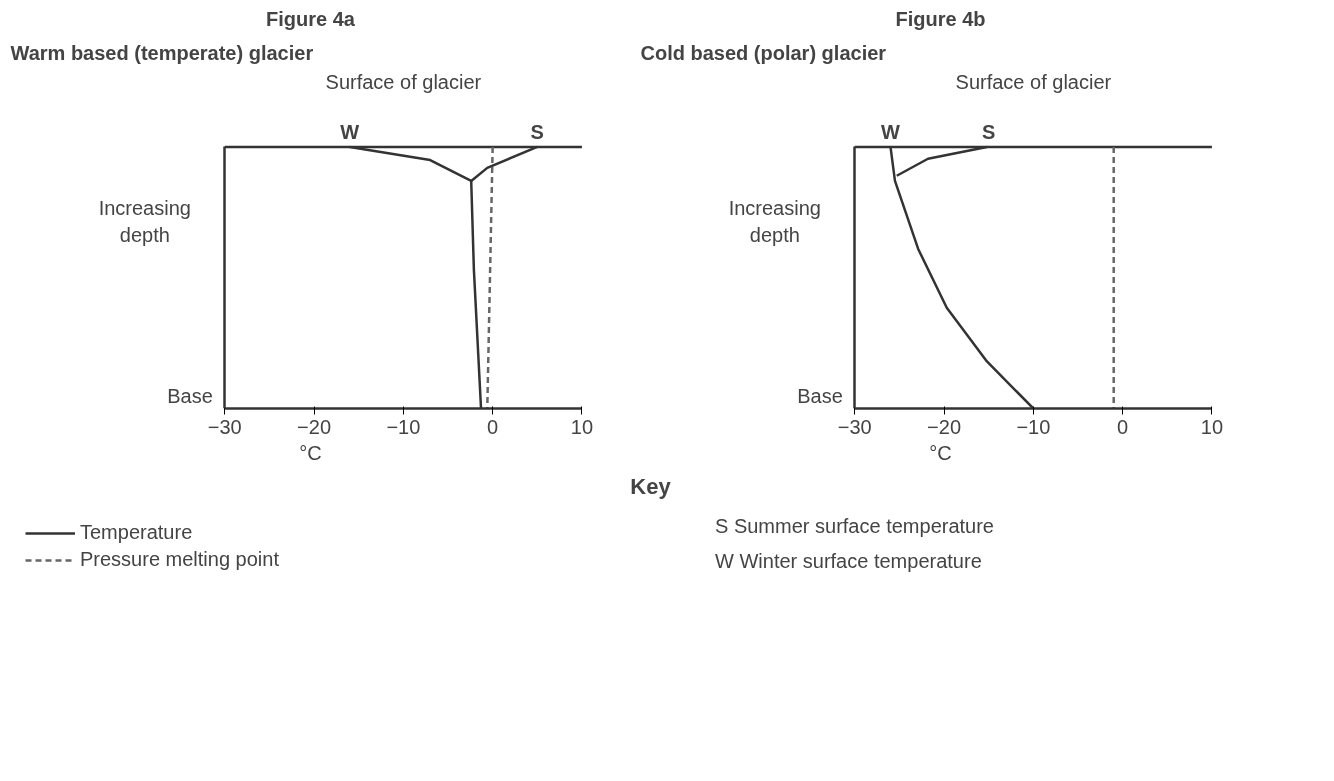 This screenshot has width=1334, height=781. What do you see at coordinates (940, 18) in the screenshot?
I see `chart-title: Figure 4b` at bounding box center [940, 18].